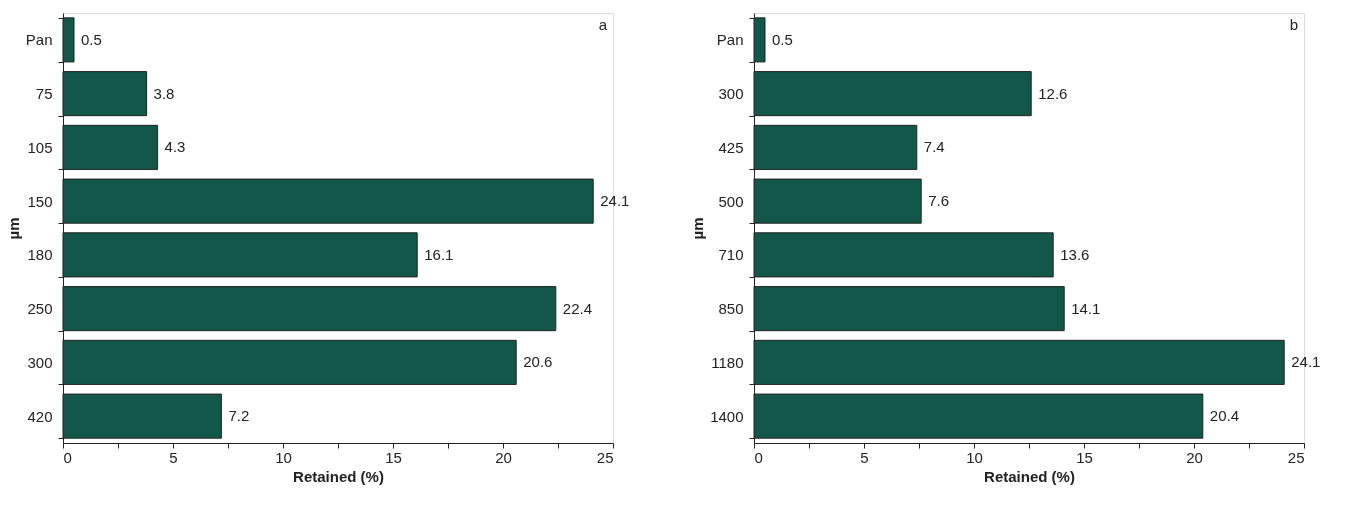 This screenshot has width=1360, height=511. I want to click on y-tick-label: 150, so click(40, 201).